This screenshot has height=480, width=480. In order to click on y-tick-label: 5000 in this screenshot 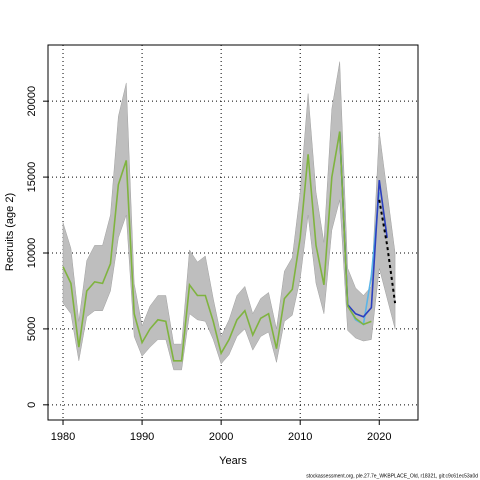, I will do `click(32, 329)`.